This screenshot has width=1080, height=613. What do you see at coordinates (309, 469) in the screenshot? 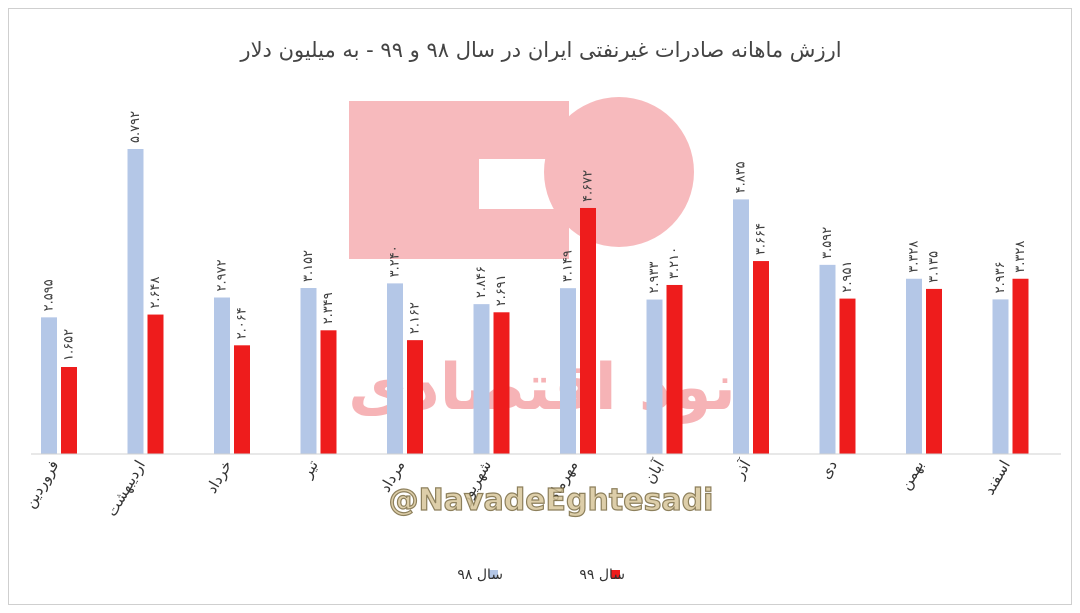
I see `category-label-4: تیر` at bounding box center [309, 469].